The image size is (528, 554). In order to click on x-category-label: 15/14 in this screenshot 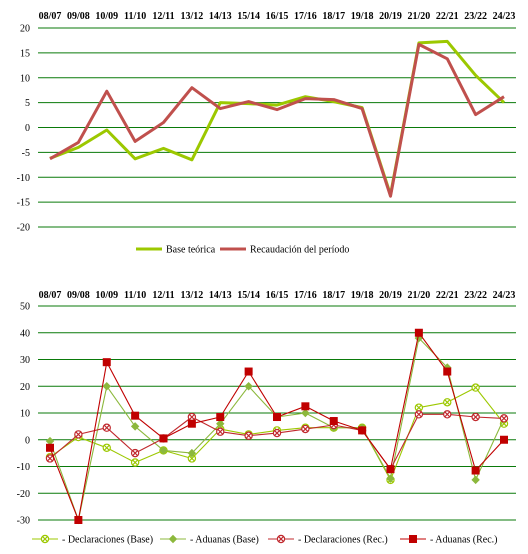, I will do `click(248, 295)`.